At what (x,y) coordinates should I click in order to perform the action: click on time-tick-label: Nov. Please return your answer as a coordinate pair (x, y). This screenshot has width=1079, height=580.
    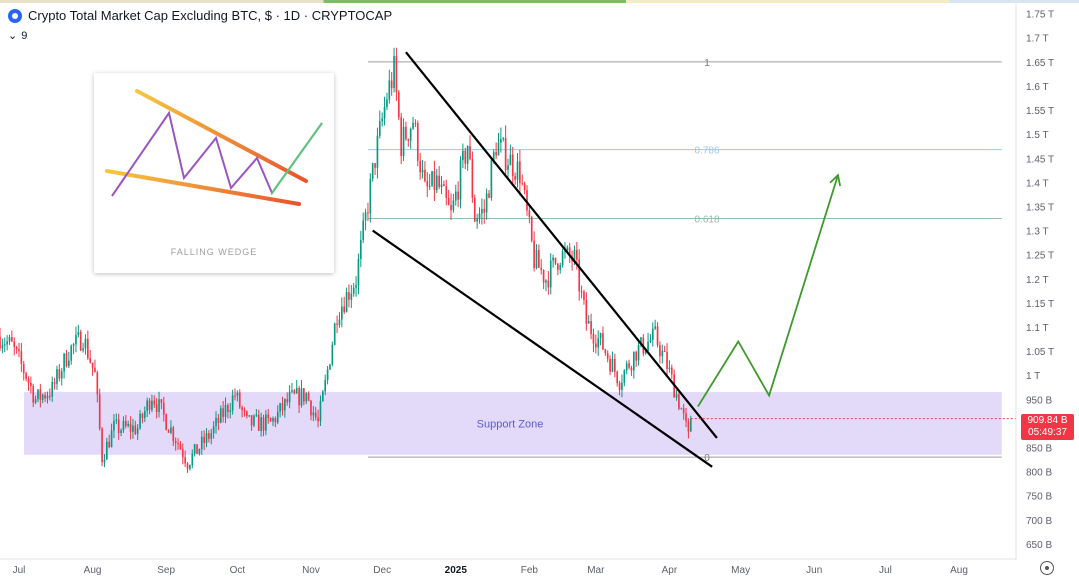
    Looking at the image, I should click on (311, 570).